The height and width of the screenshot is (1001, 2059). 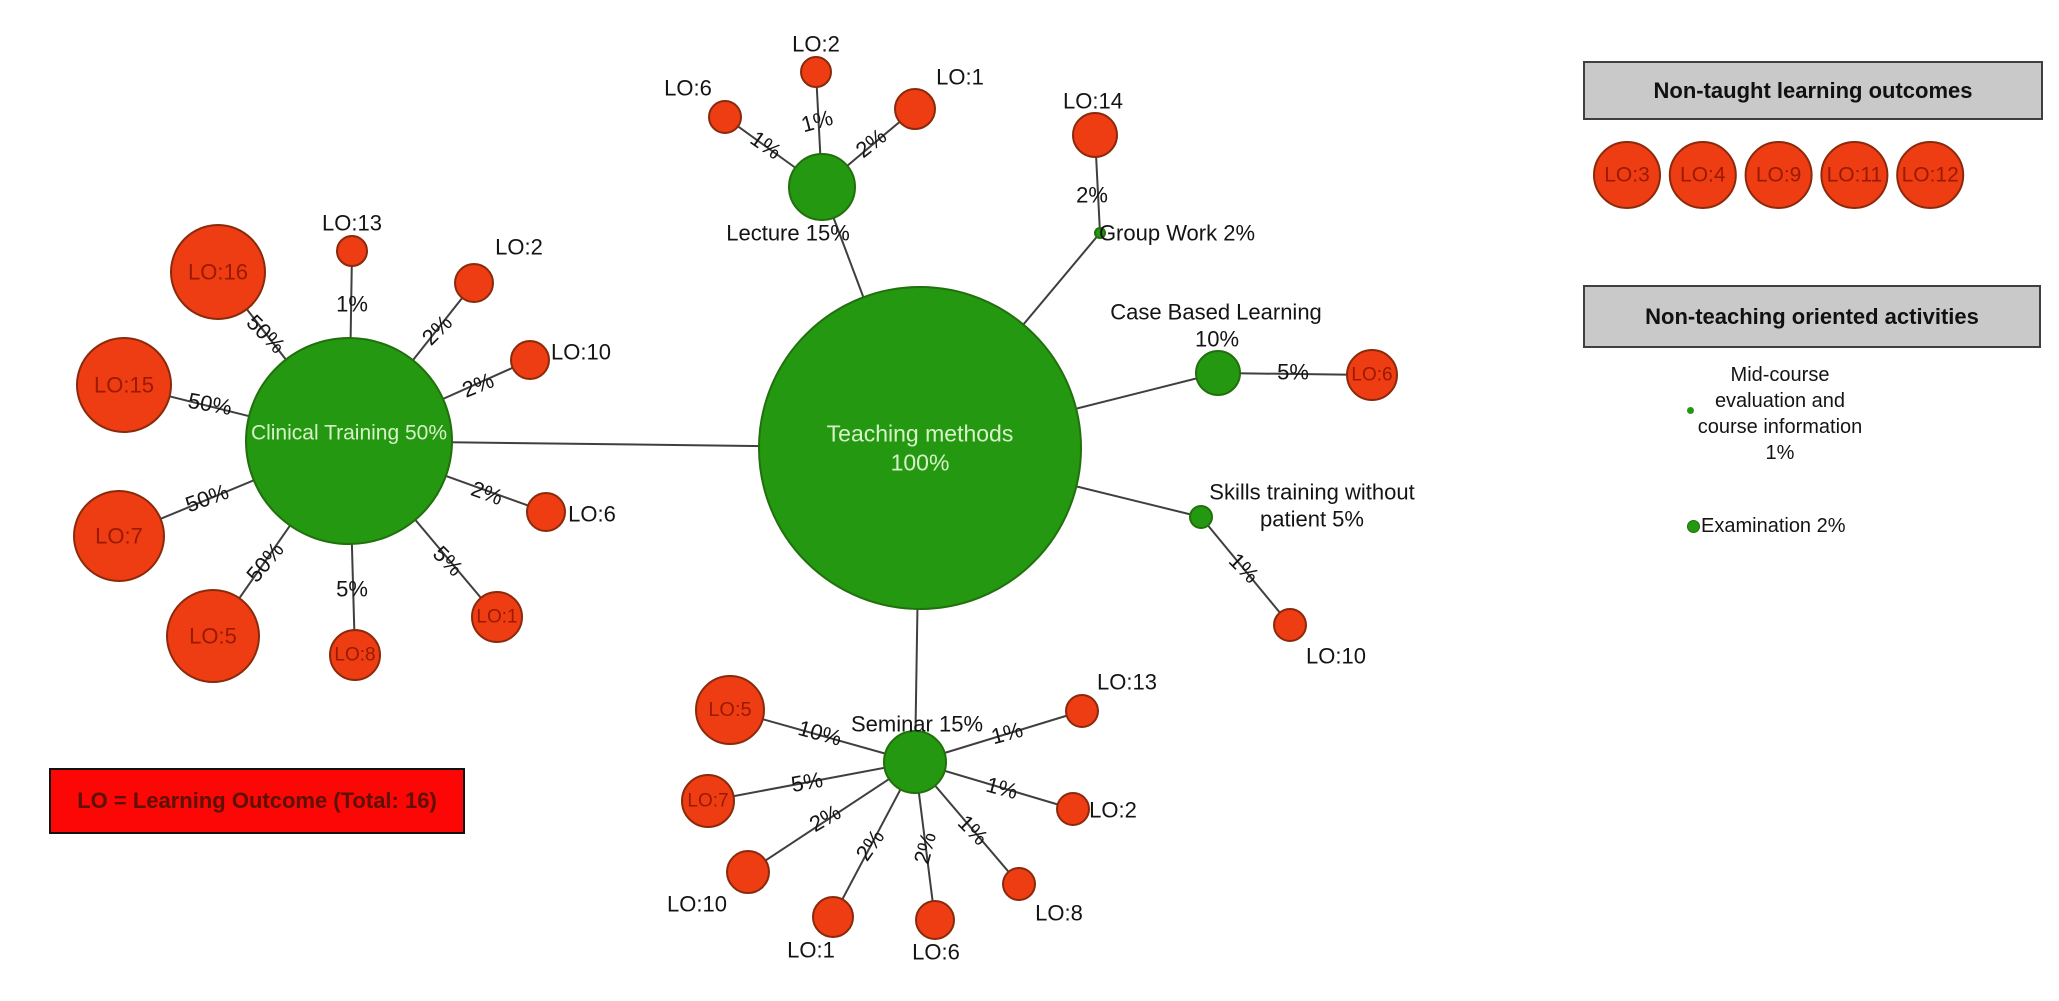 What do you see at coordinates (819, 733) in the screenshot?
I see `edge-label-seminar-sem_lo5: 10%` at bounding box center [819, 733].